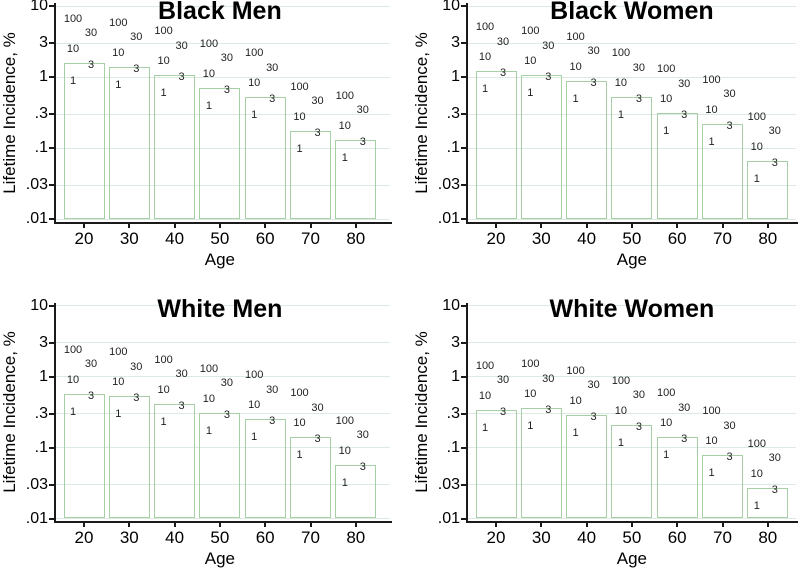  Describe the element at coordinates (587, 537) in the screenshot. I see `x-tick-label: 40` at that location.